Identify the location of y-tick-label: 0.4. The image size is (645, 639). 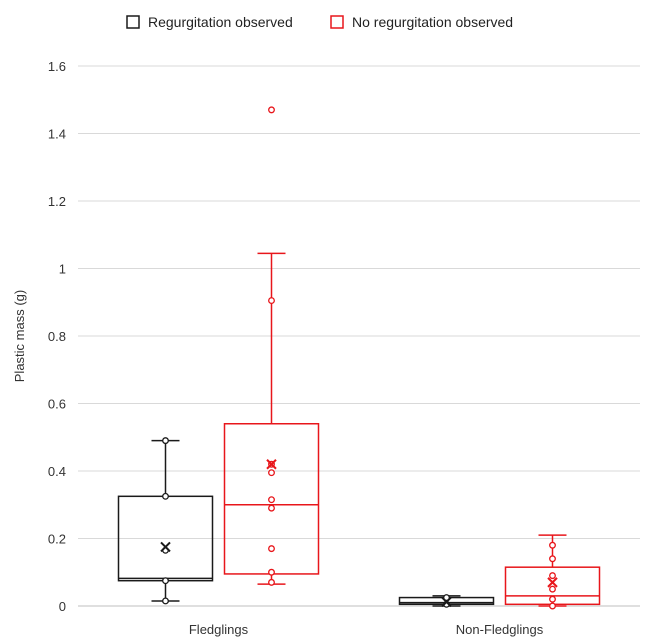
(57, 471).